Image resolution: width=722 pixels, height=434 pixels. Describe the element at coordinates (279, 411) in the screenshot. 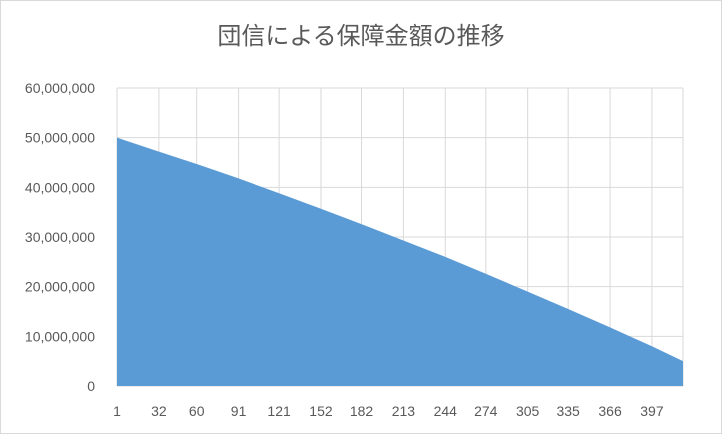

I see `x-tick-label: 121` at that location.